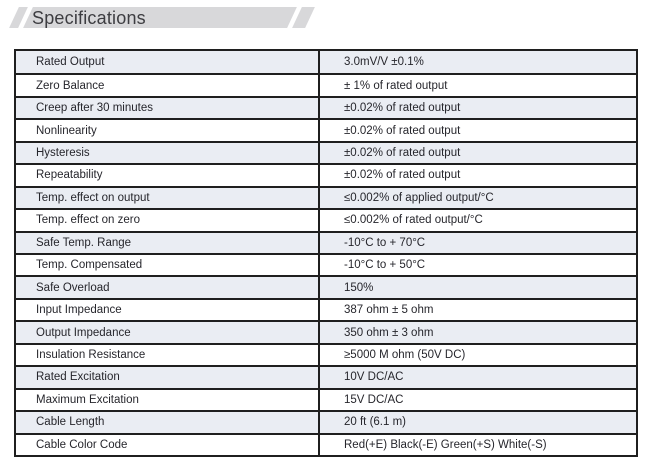 This screenshot has width=665, height=474. Describe the element at coordinates (359, 287) in the screenshot. I see `spec-value: 150%` at that location.